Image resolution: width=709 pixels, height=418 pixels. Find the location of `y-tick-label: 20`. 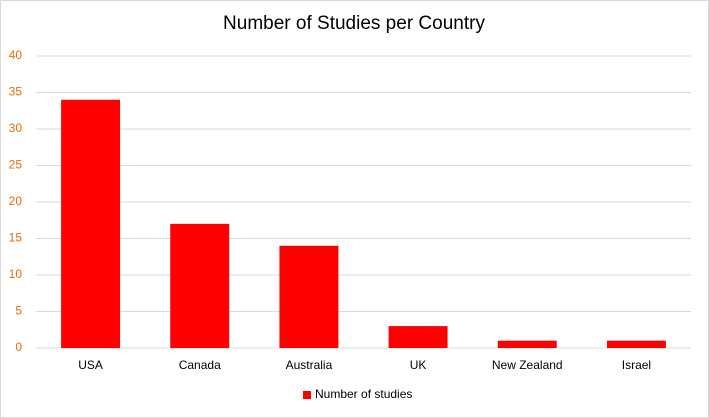

y-tick-label: 20 is located at coordinates (16, 201).